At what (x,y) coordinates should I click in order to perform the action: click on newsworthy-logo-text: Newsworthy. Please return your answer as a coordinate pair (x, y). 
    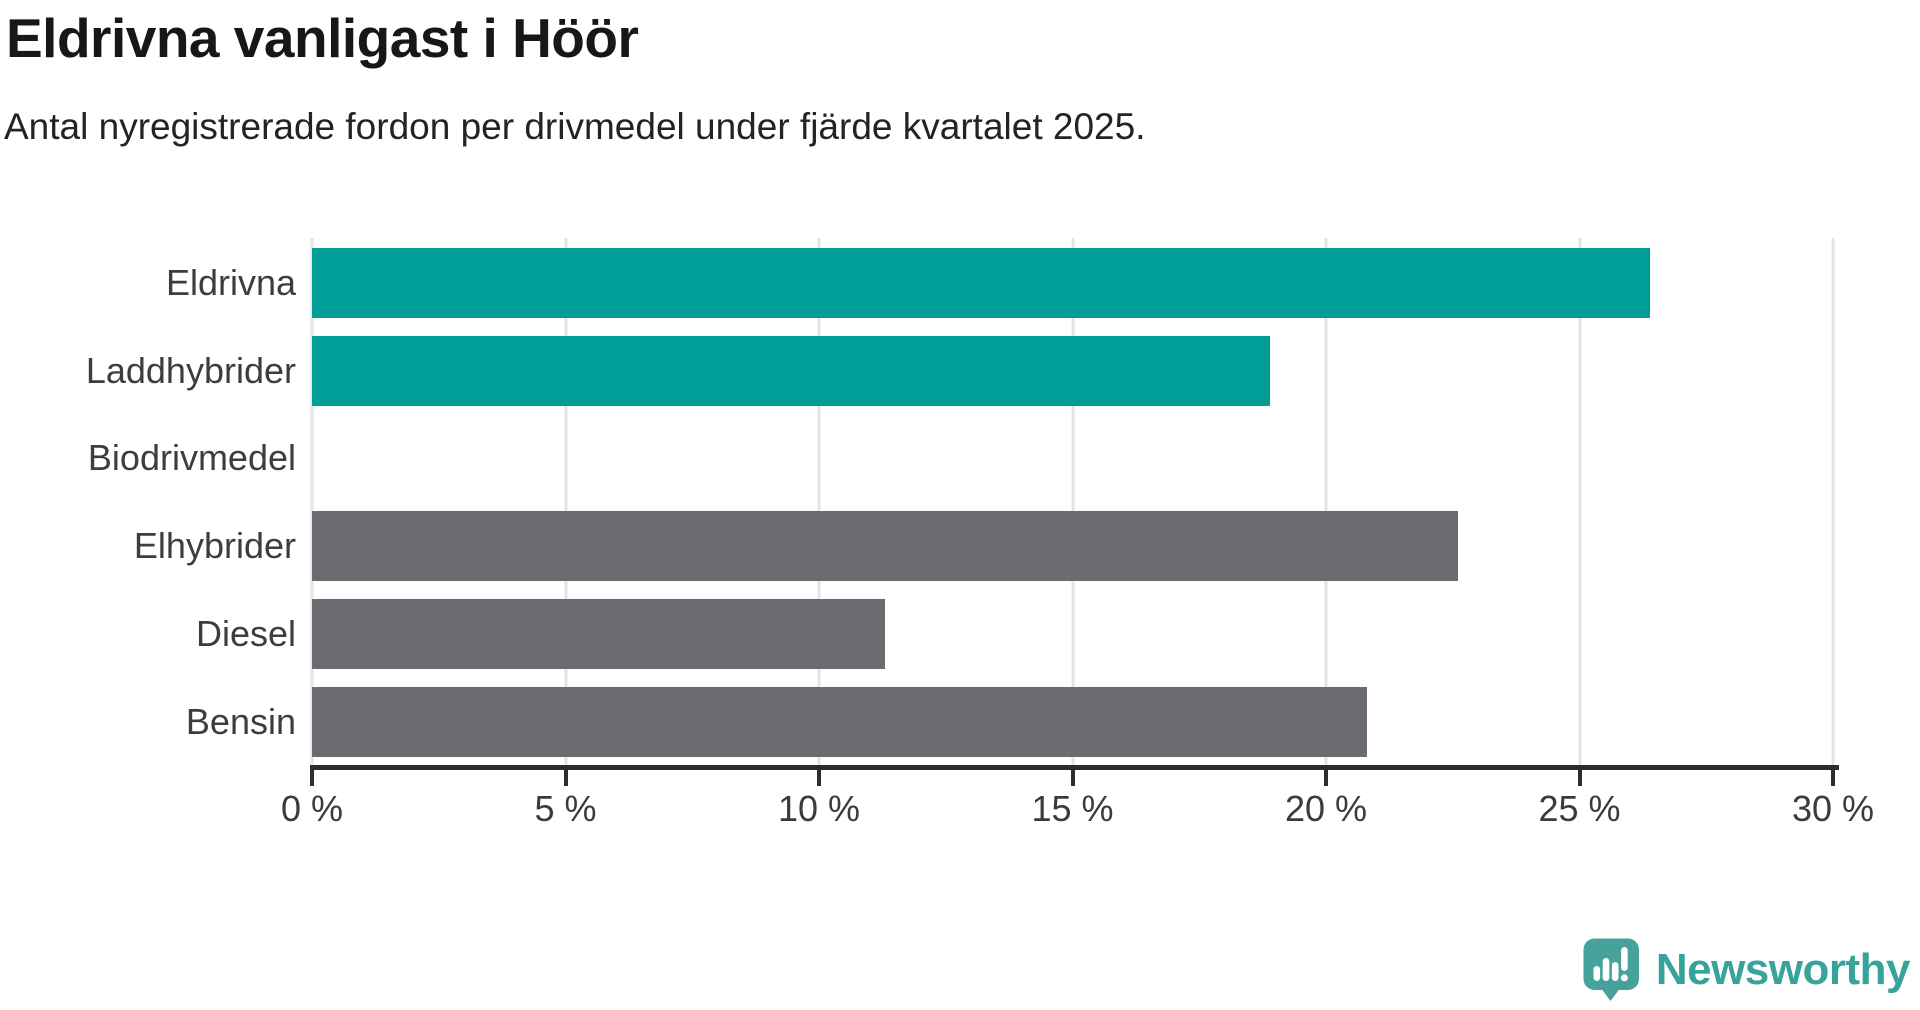
    Looking at the image, I should click on (1783, 969).